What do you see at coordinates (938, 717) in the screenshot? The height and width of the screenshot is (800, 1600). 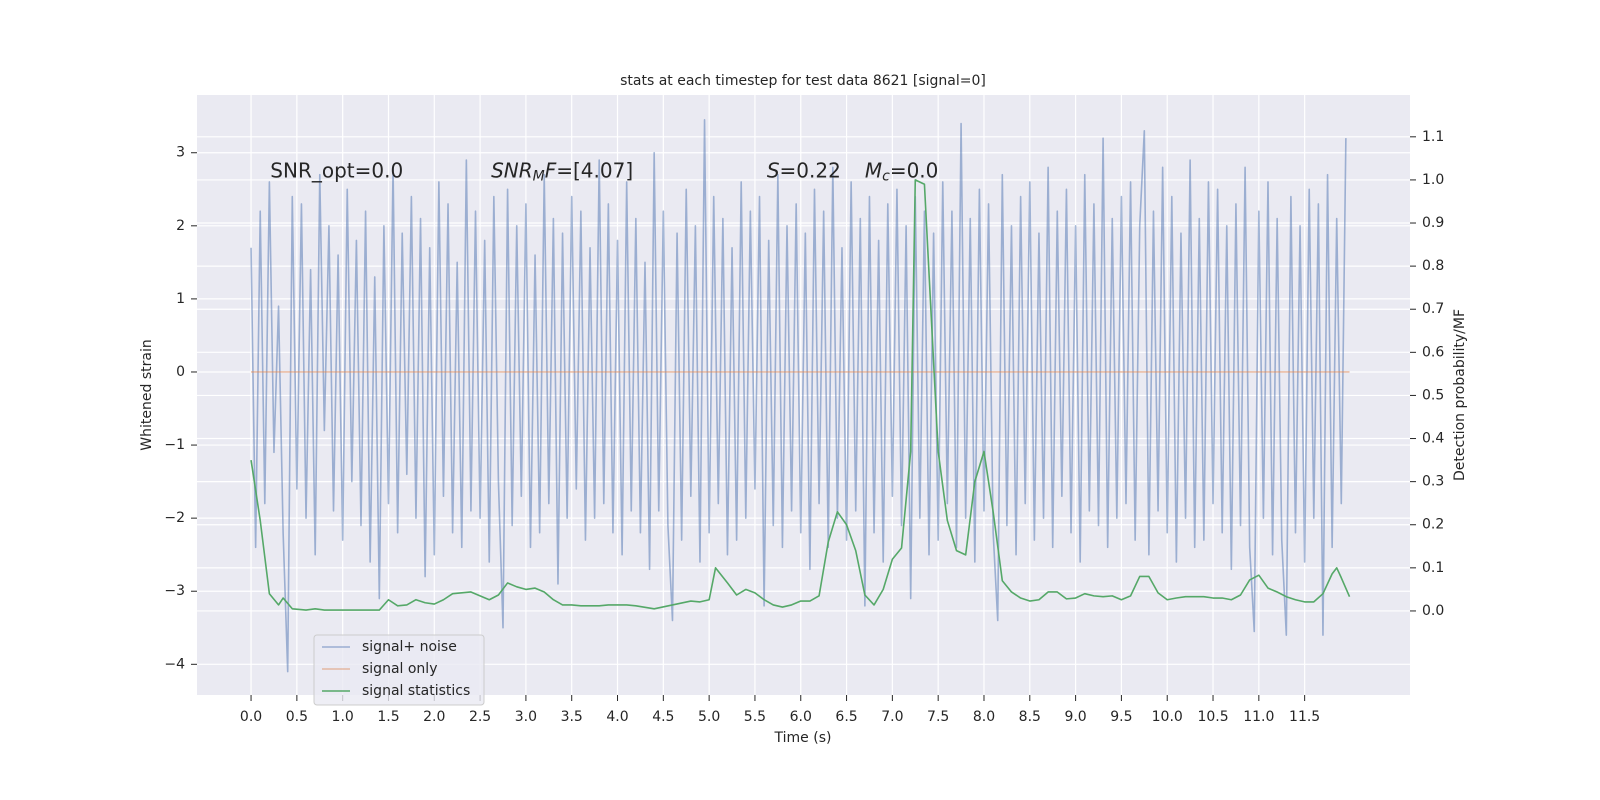 I see `x-tick-label: 7.5` at bounding box center [938, 717].